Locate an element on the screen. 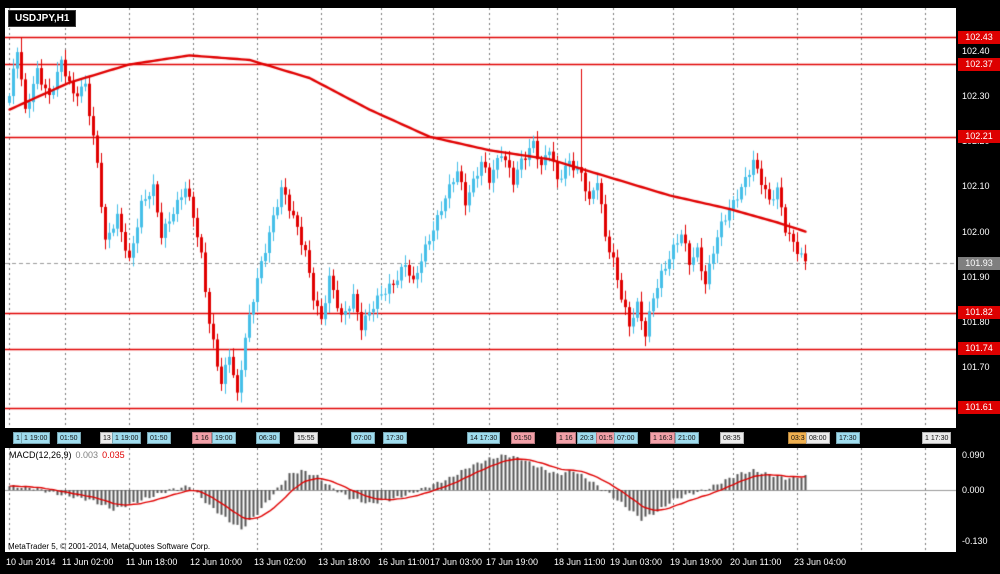 This screenshot has height=574, width=1000. price-line-label: 102.43 is located at coordinates (979, 37).